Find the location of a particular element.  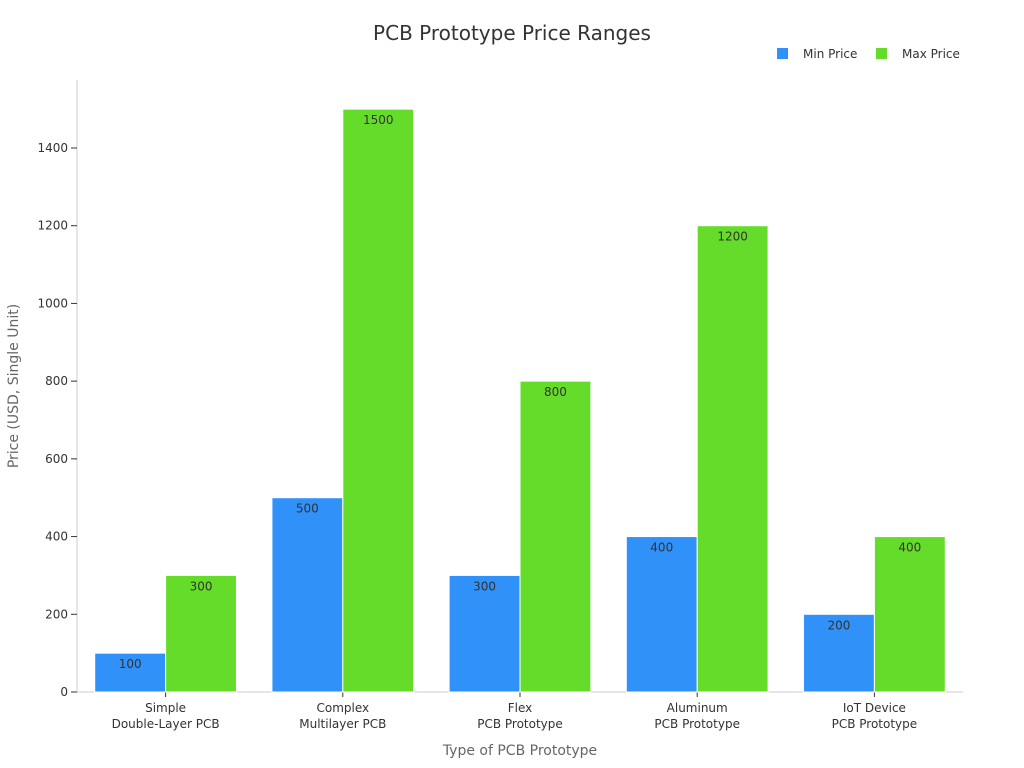

x-tick-label: Simple is located at coordinates (165, 708).